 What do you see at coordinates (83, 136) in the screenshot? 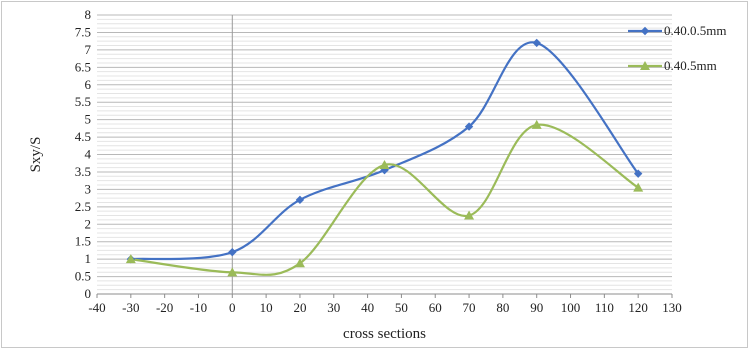
I see `y-tick-label: 4.5` at bounding box center [83, 136].